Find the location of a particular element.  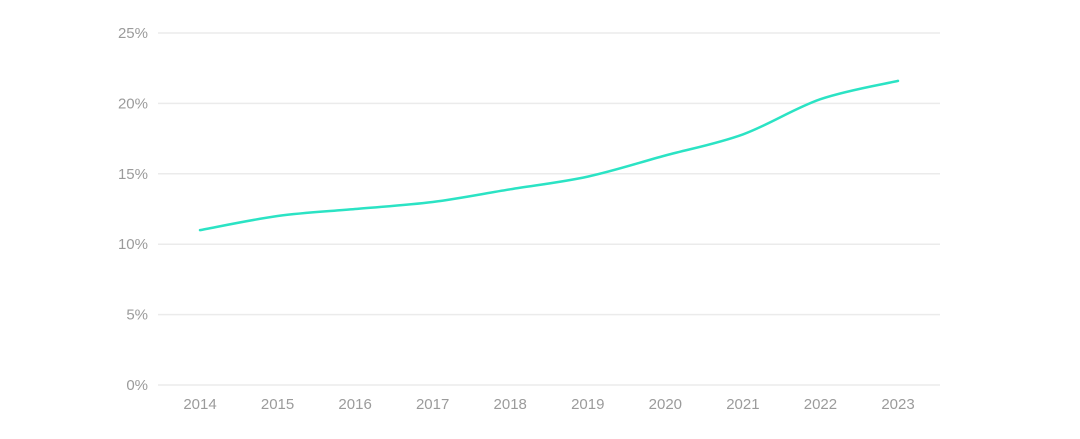

x-axis-tick-label: 2023 is located at coordinates (897, 404).